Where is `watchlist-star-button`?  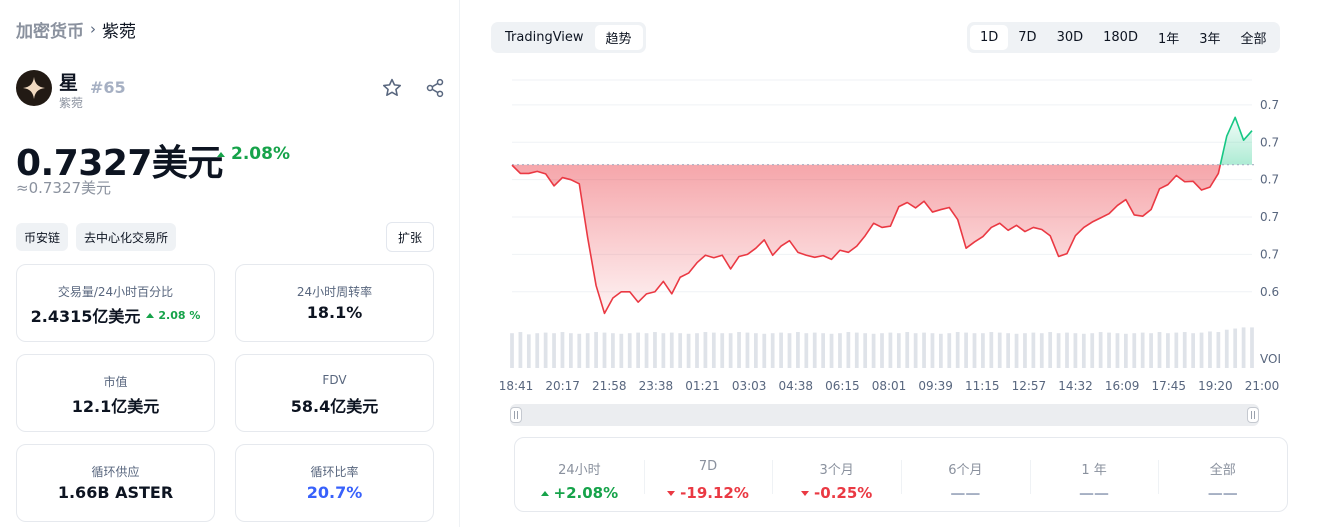
watchlist-star-button is located at coordinates (392, 88).